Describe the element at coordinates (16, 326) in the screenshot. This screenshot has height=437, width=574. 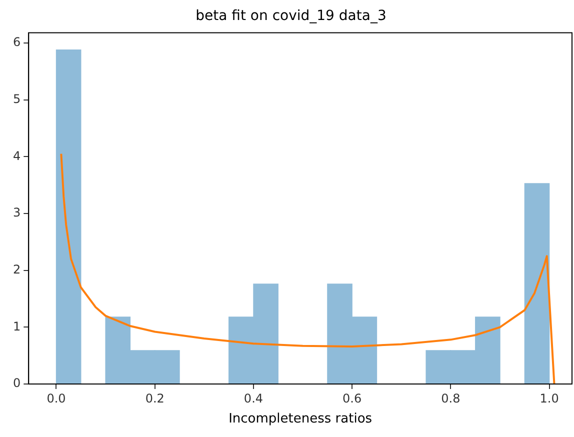
I see `y-tick-label: 1` at that location.